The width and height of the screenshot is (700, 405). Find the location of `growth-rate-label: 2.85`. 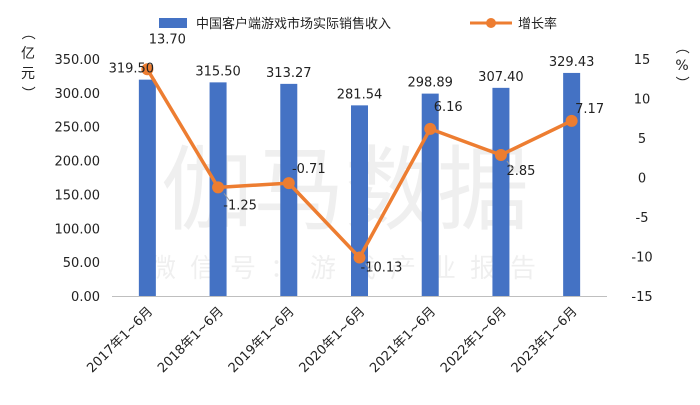

growth-rate-label: 2.85 is located at coordinates (520, 171).